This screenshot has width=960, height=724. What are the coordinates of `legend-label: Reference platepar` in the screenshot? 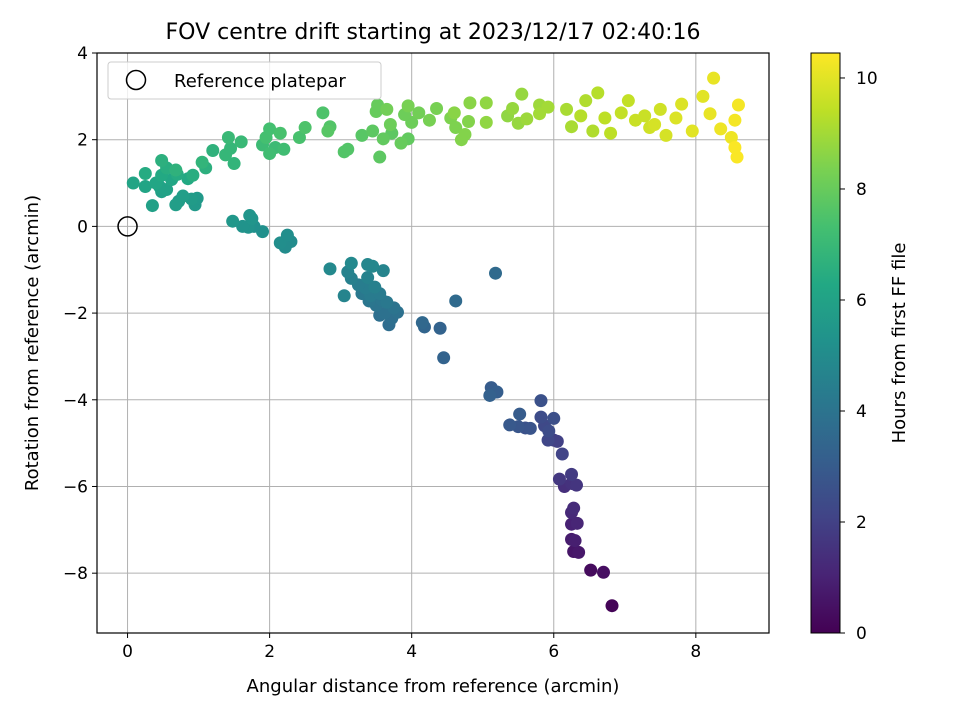 It's located at (260, 81).